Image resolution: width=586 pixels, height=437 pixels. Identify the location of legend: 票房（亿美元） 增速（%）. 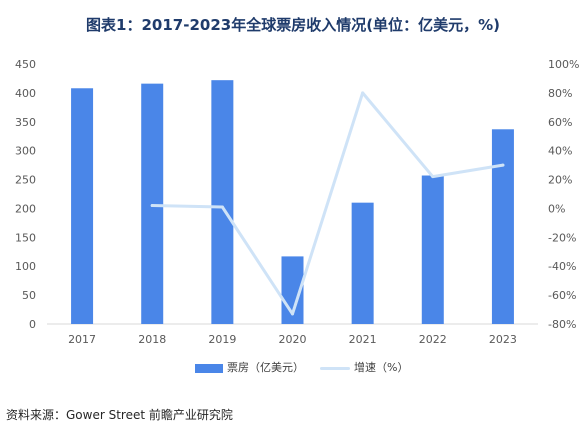
(293, 369).